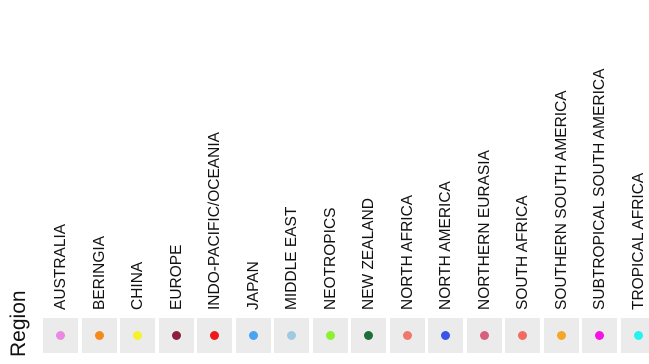 The image size is (649, 364). I want to click on legend-label-9: NORTH AFRICA, so click(407, 252).